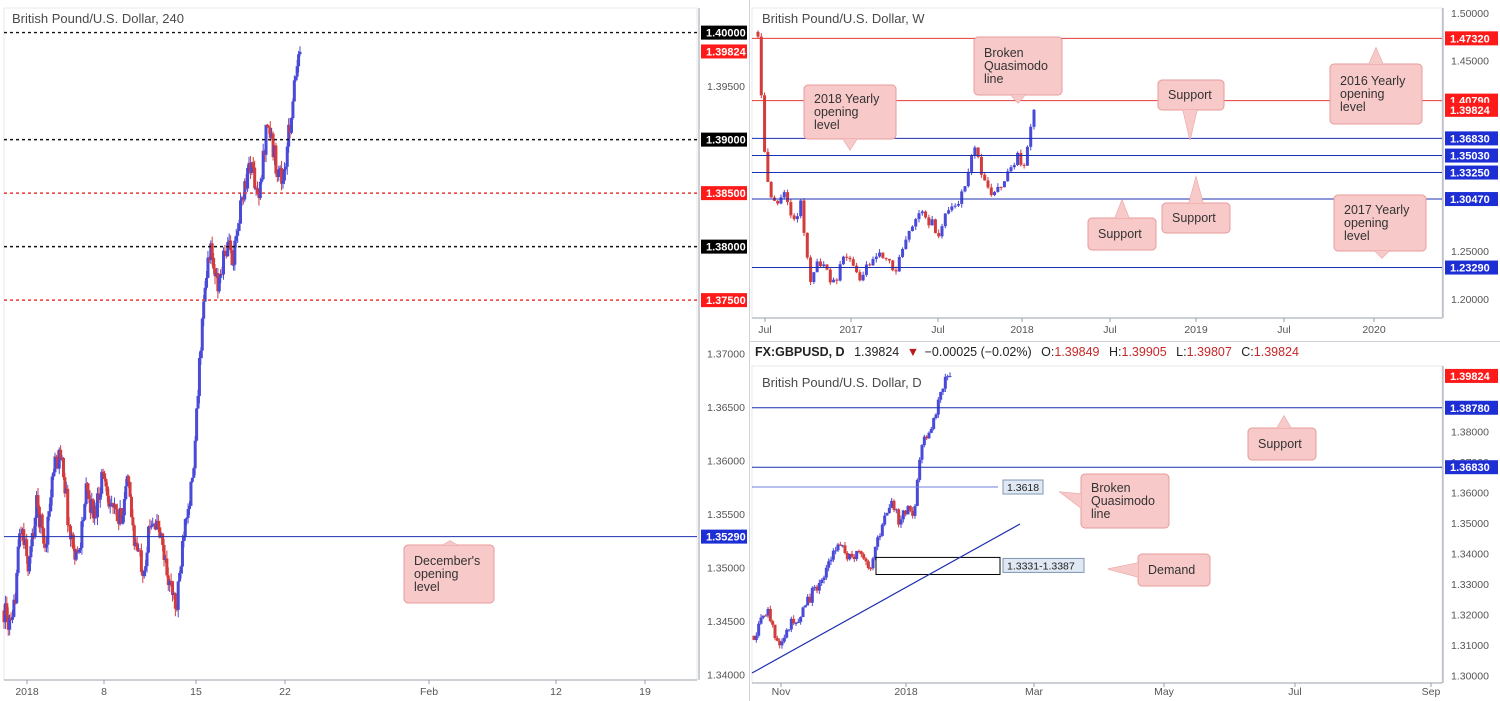 The height and width of the screenshot is (701, 1500). Describe the element at coordinates (447, 561) in the screenshot. I see `callout-text: December's` at that location.